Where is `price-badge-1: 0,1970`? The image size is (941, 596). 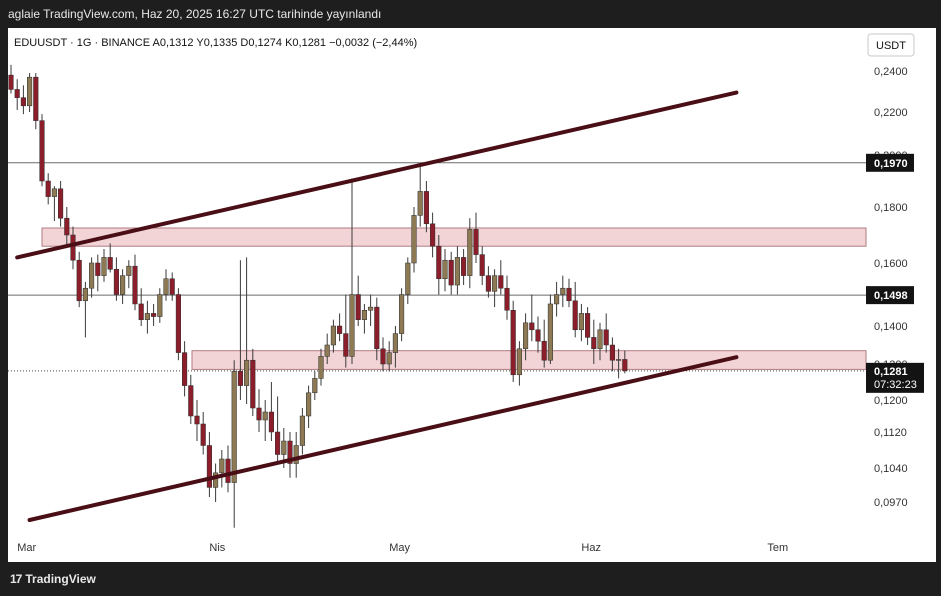
price-badge-1: 0,1970 is located at coordinates (890, 162).